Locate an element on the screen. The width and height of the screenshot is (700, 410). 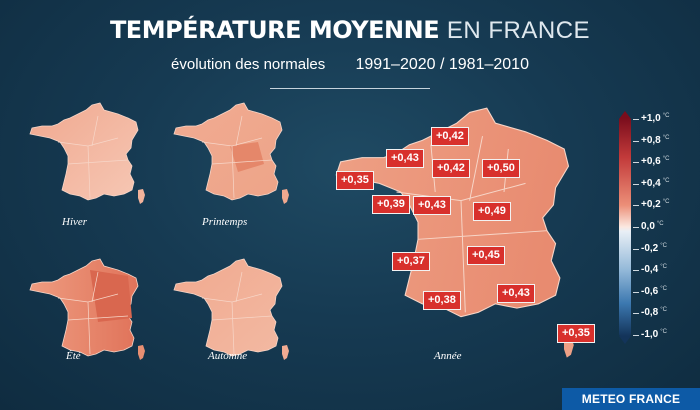
legend-tick-label: +0,6 °C is located at coordinates (655, 161).